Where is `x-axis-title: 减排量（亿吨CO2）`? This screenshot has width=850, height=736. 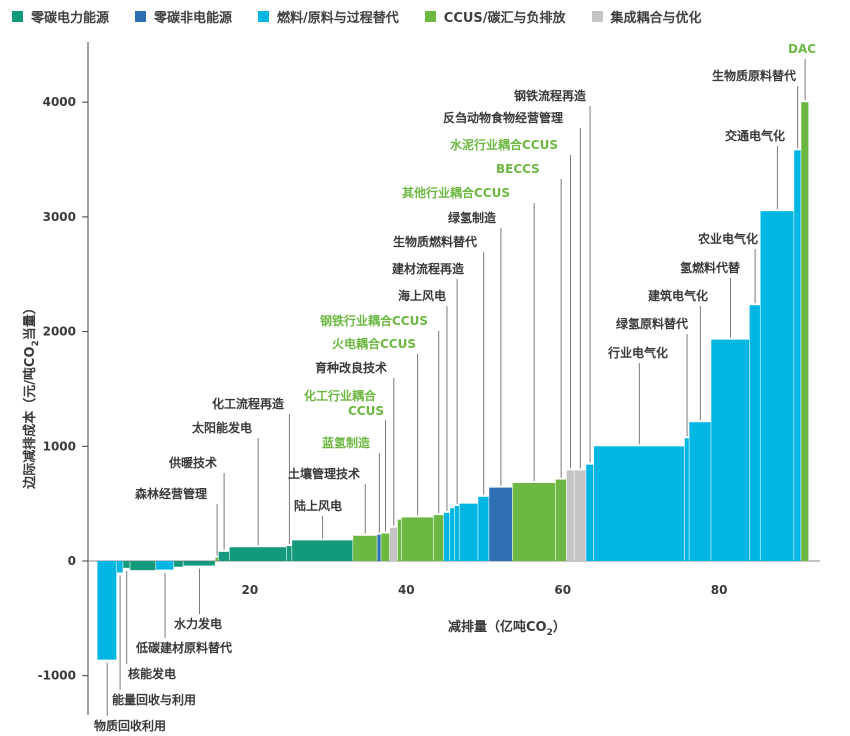 x-axis-title: 减排量（亿吨CO2） is located at coordinates (507, 628).